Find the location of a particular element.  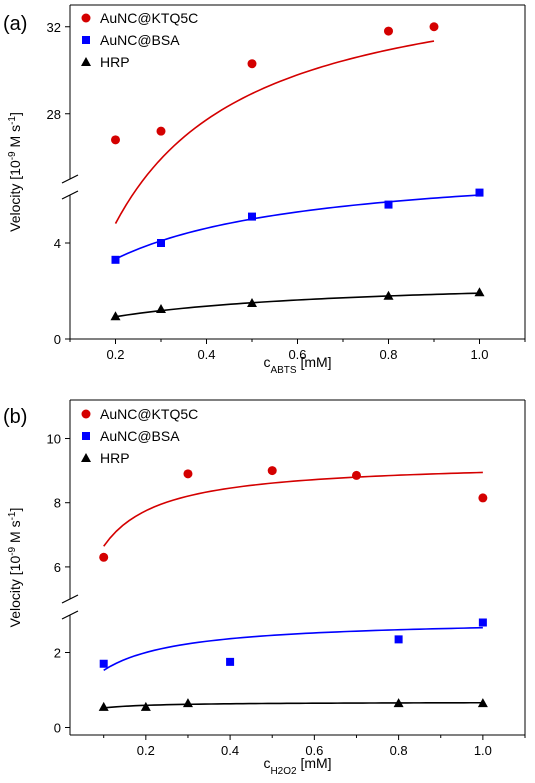

y-tick-label: 4 is located at coordinates (57, 243).